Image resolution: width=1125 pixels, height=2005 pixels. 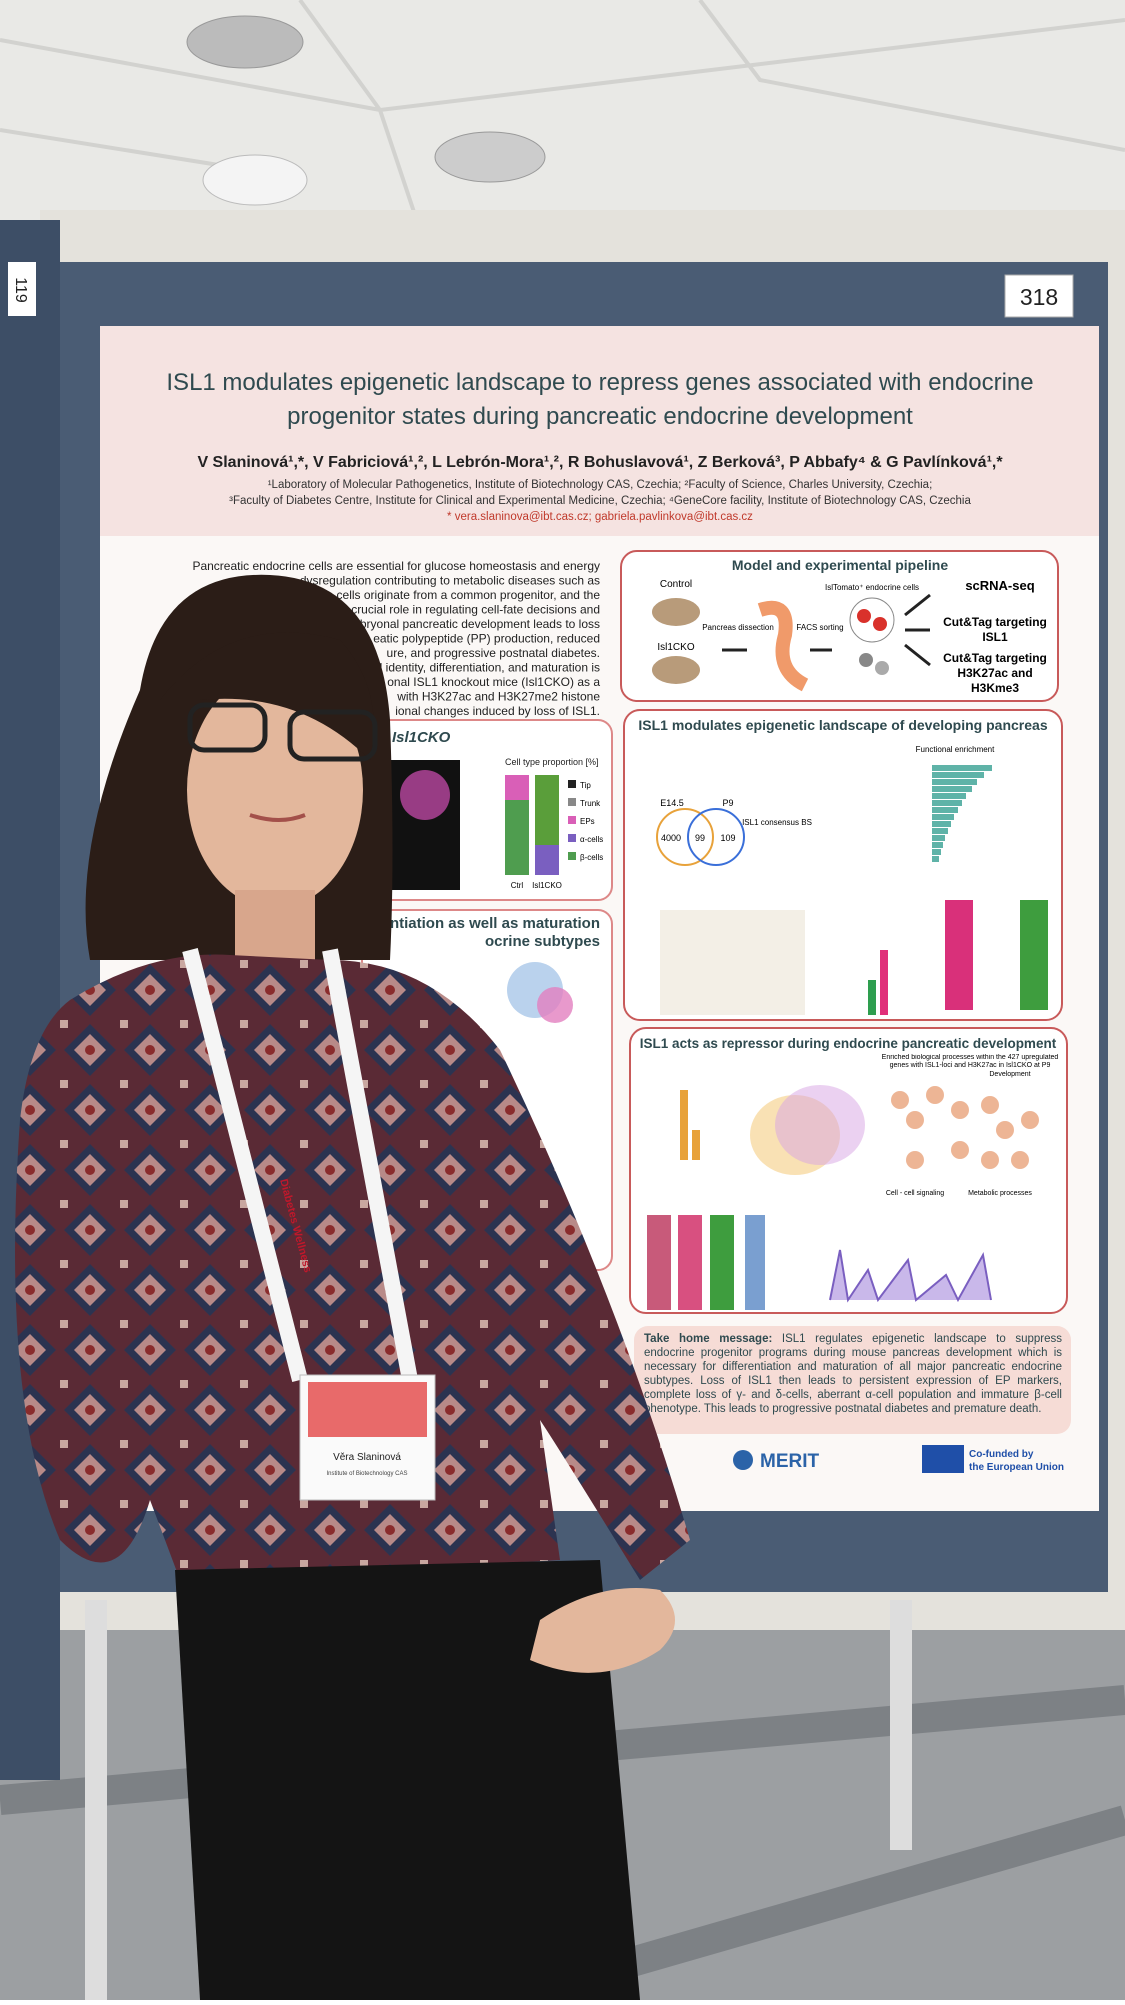 I want to click on panel-heading: Model and experimental pipeline, so click(x=840, y=565).